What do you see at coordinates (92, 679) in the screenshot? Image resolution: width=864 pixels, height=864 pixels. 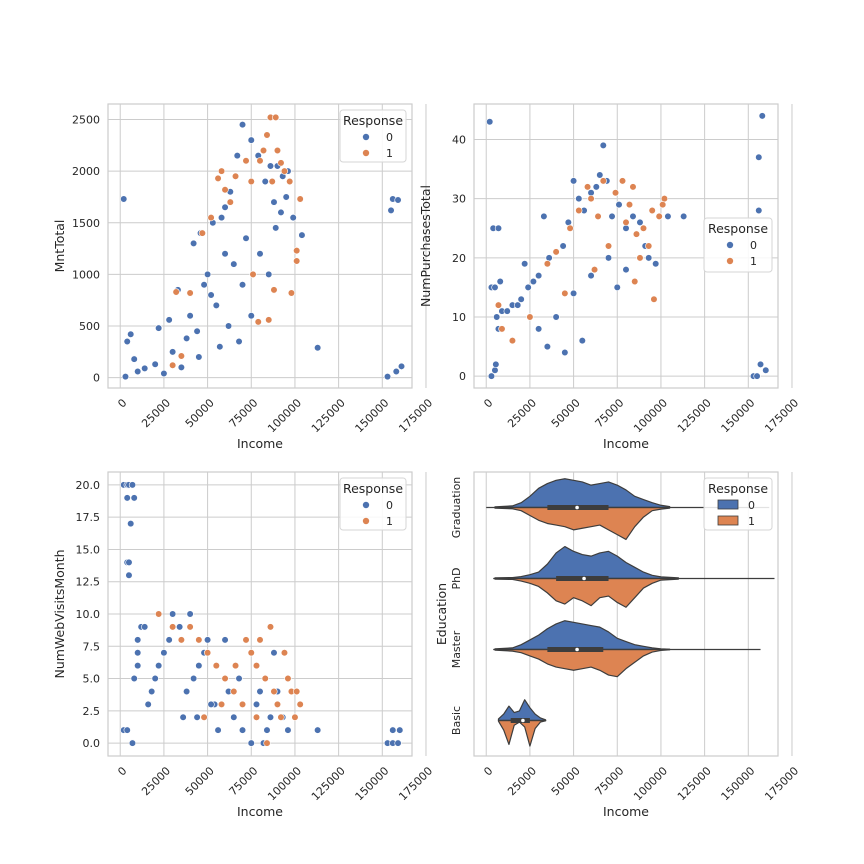 I see `y-tick-label: 5.0` at bounding box center [92, 679].